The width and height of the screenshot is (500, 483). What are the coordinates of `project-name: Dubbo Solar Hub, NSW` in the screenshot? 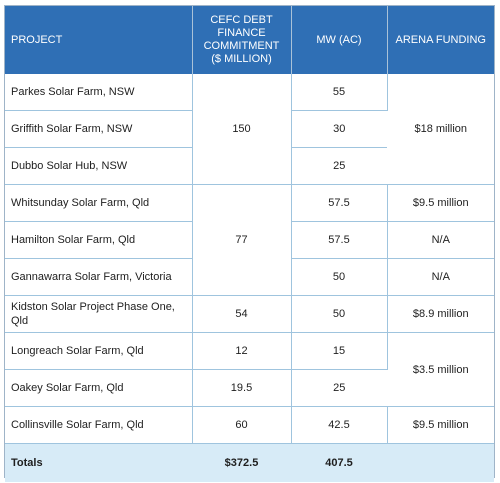 It's located at (99, 166).